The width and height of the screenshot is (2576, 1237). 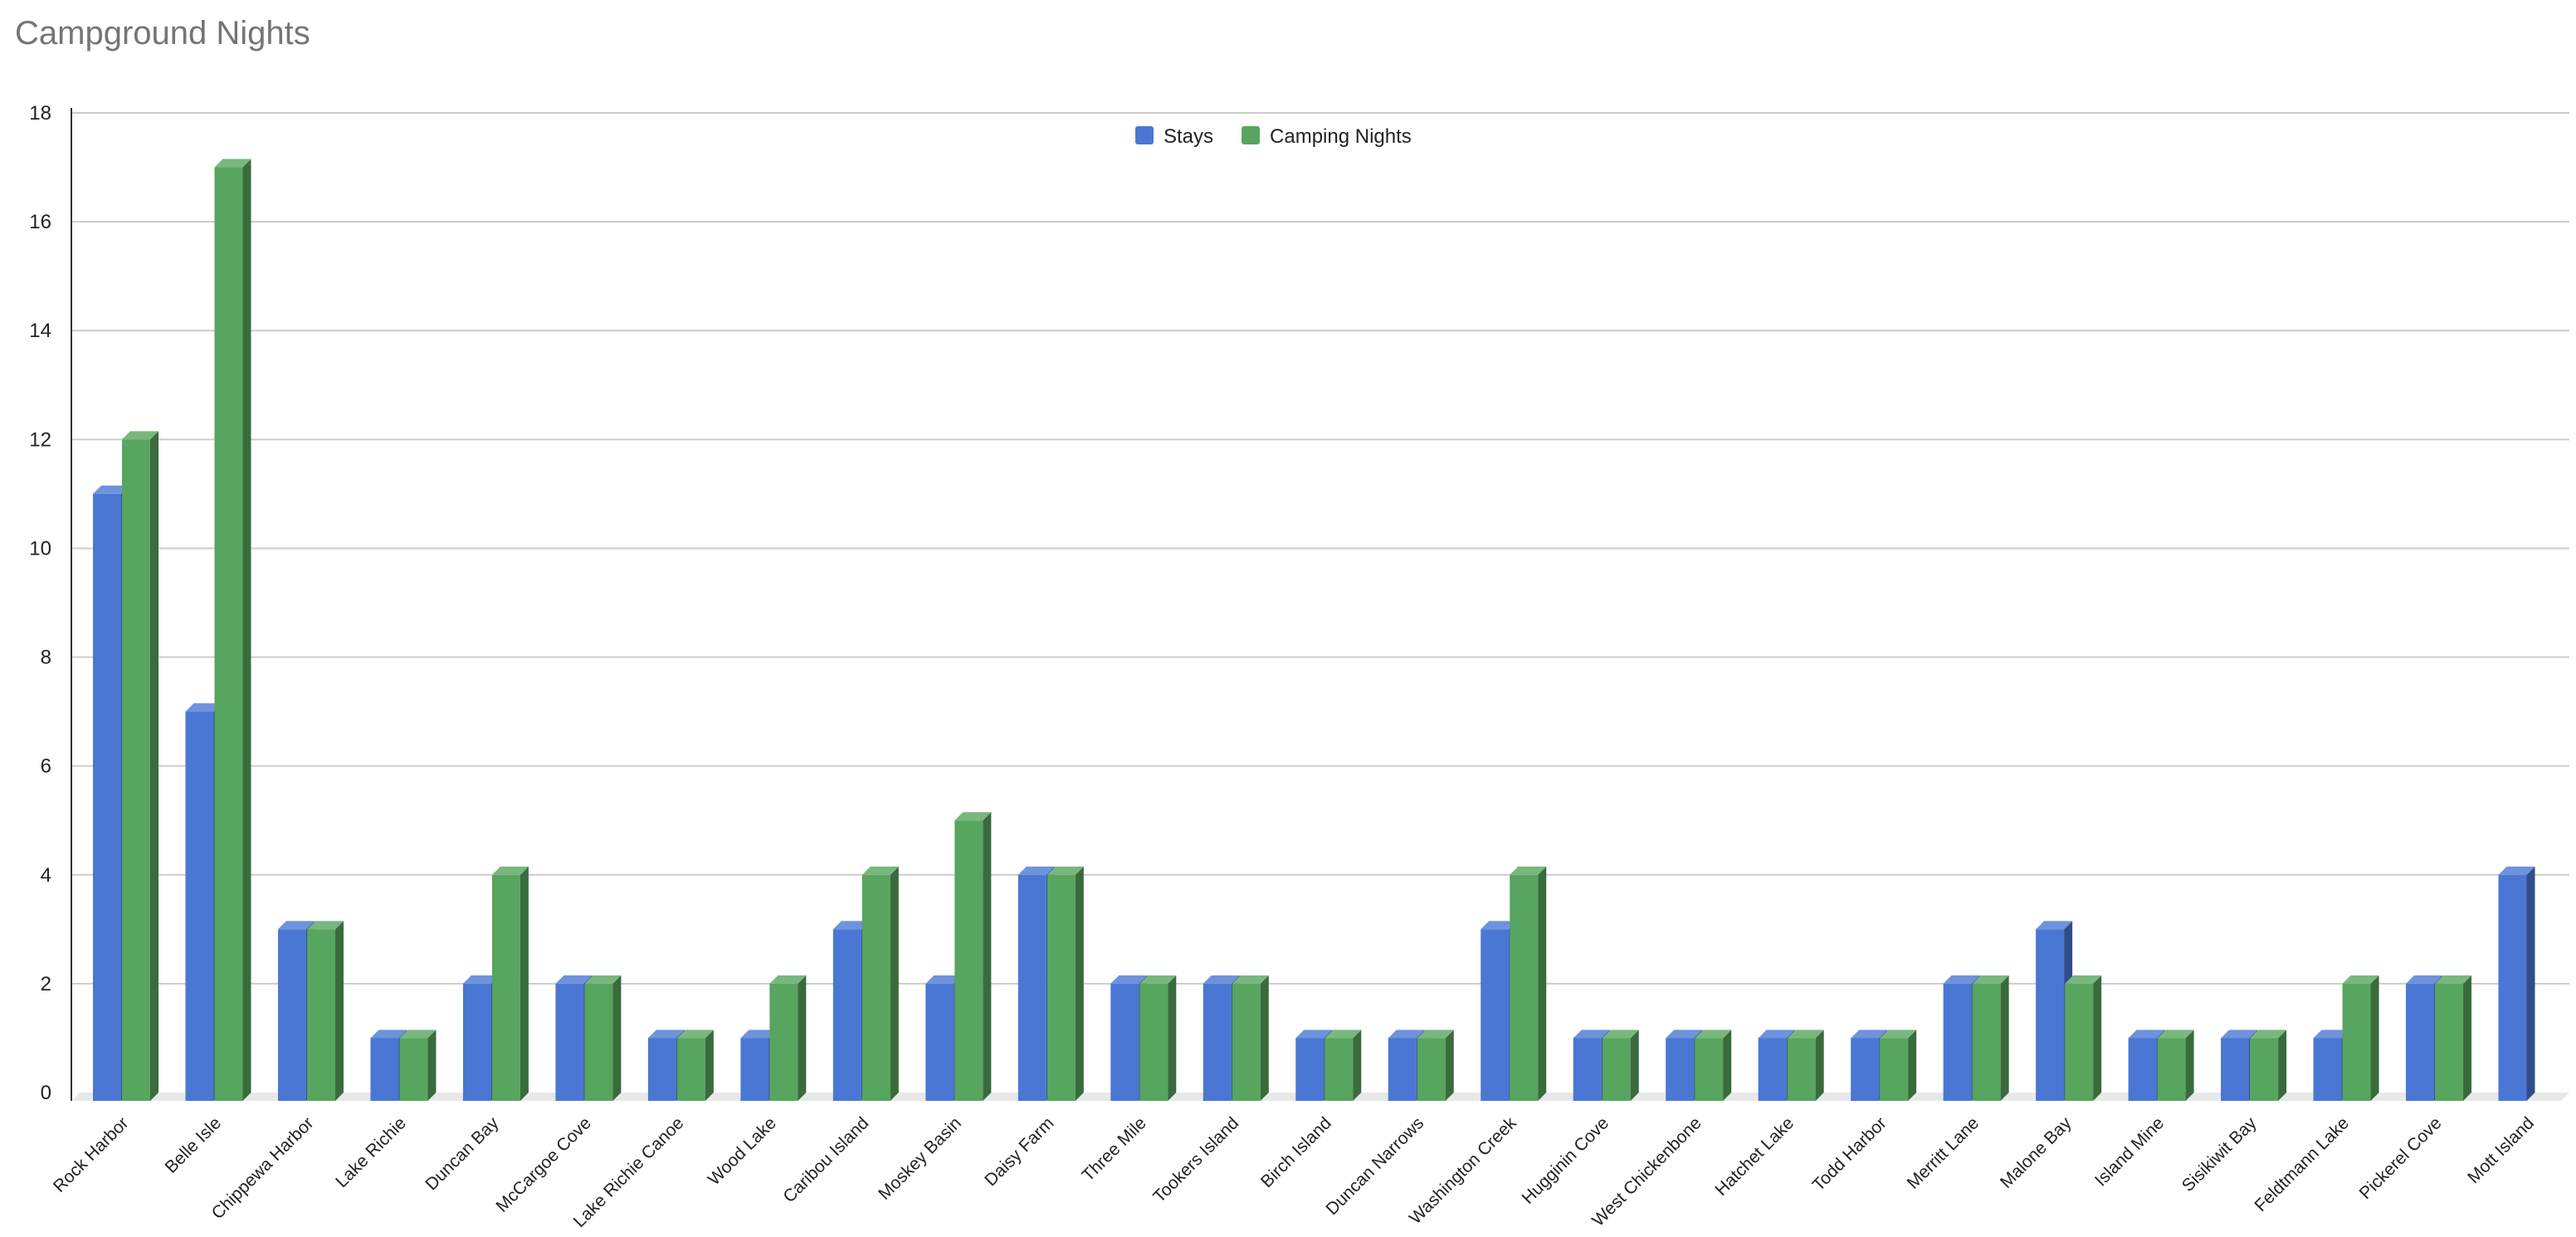 What do you see at coordinates (742, 1151) in the screenshot?
I see `x-tick-label: Wood Lake` at bounding box center [742, 1151].